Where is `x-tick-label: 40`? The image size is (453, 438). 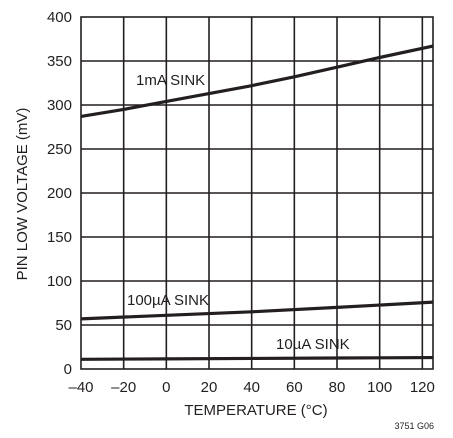
x-tick-label: 40 is located at coordinates (251, 387).